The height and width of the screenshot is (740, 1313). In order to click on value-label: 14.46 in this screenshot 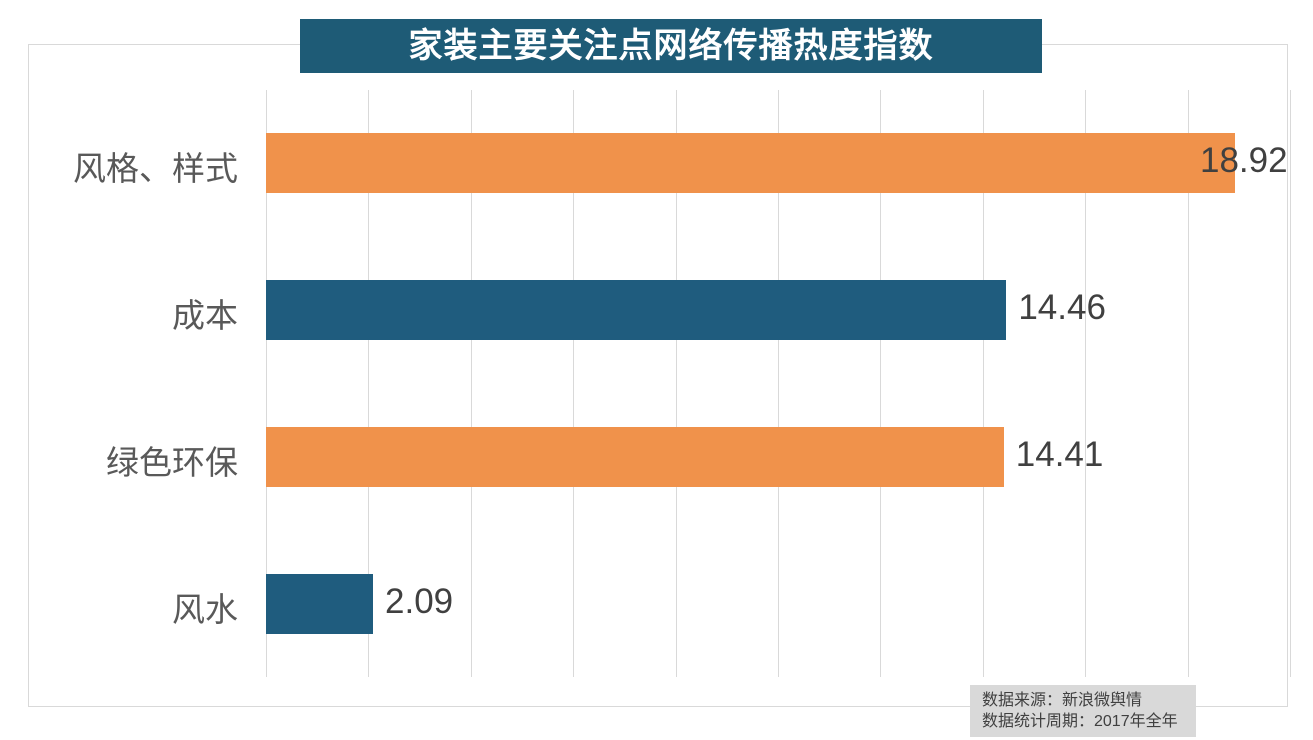, I will do `click(1062, 308)`.